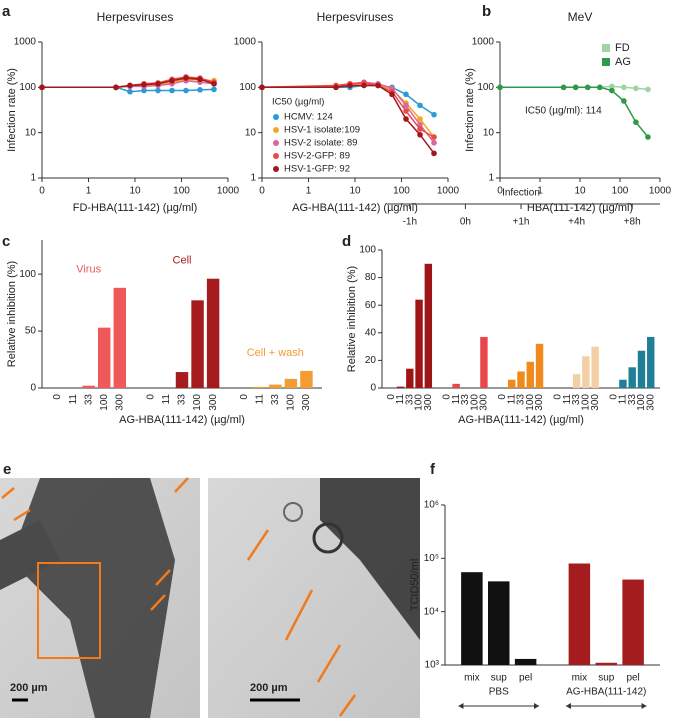 The width and height of the screenshot is (676, 723). I want to click on annotation: IC50 (µg/ml): 114, so click(563, 111).